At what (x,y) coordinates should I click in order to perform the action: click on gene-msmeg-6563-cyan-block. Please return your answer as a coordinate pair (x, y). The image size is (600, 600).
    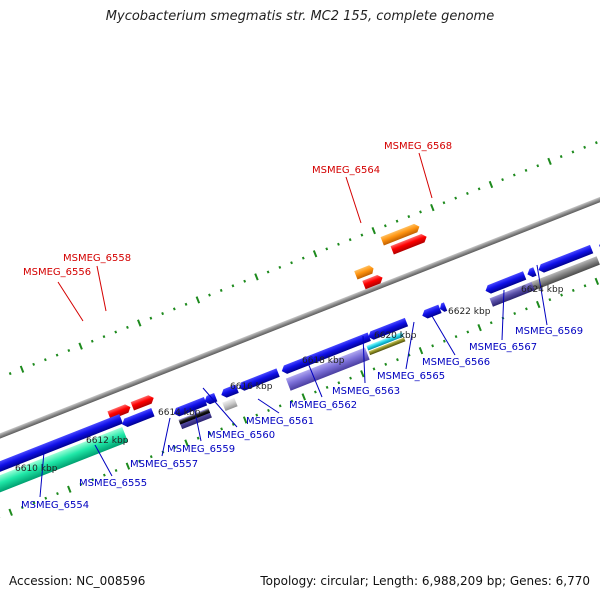
    Looking at the image, I should click on (385, 341).